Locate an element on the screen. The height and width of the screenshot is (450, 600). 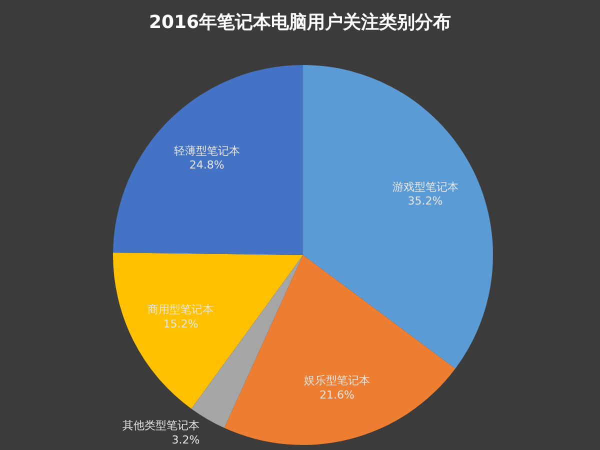
slice-label: 轻薄型笔记本 is located at coordinates (207, 151).